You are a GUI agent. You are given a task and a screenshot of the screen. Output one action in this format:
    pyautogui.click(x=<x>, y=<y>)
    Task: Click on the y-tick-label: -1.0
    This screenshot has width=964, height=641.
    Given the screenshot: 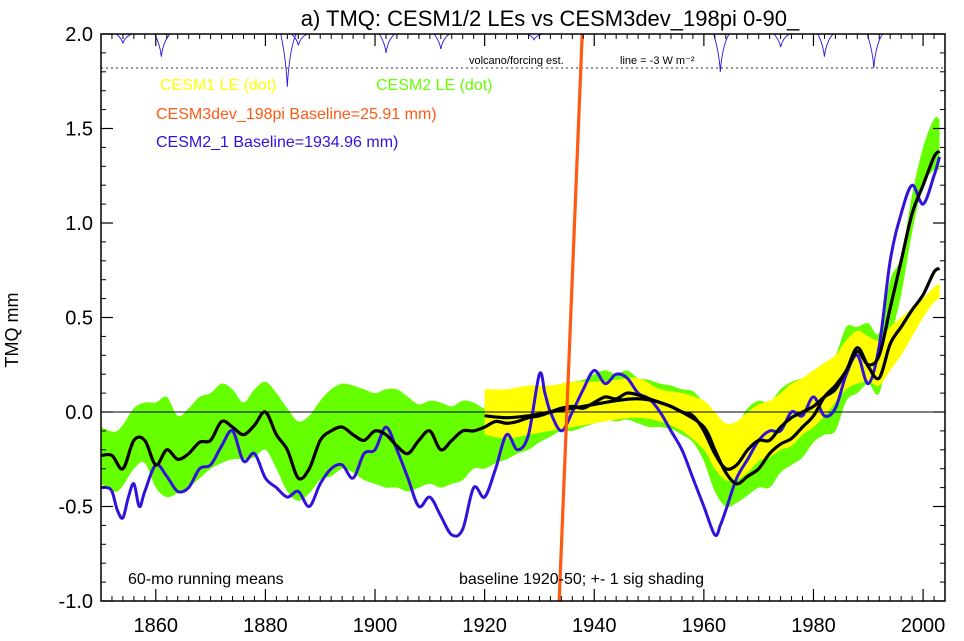 What is the action you would take?
    pyautogui.click(x=76, y=602)
    